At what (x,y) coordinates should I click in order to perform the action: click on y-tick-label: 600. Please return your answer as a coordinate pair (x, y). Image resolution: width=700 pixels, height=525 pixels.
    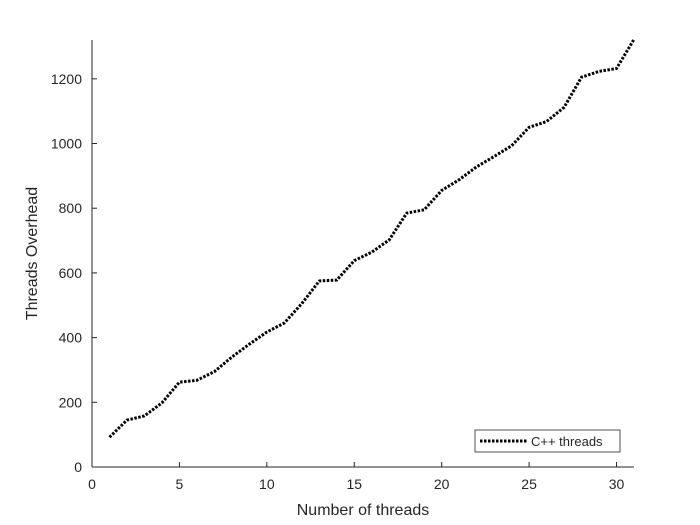
    Looking at the image, I should click on (71, 273).